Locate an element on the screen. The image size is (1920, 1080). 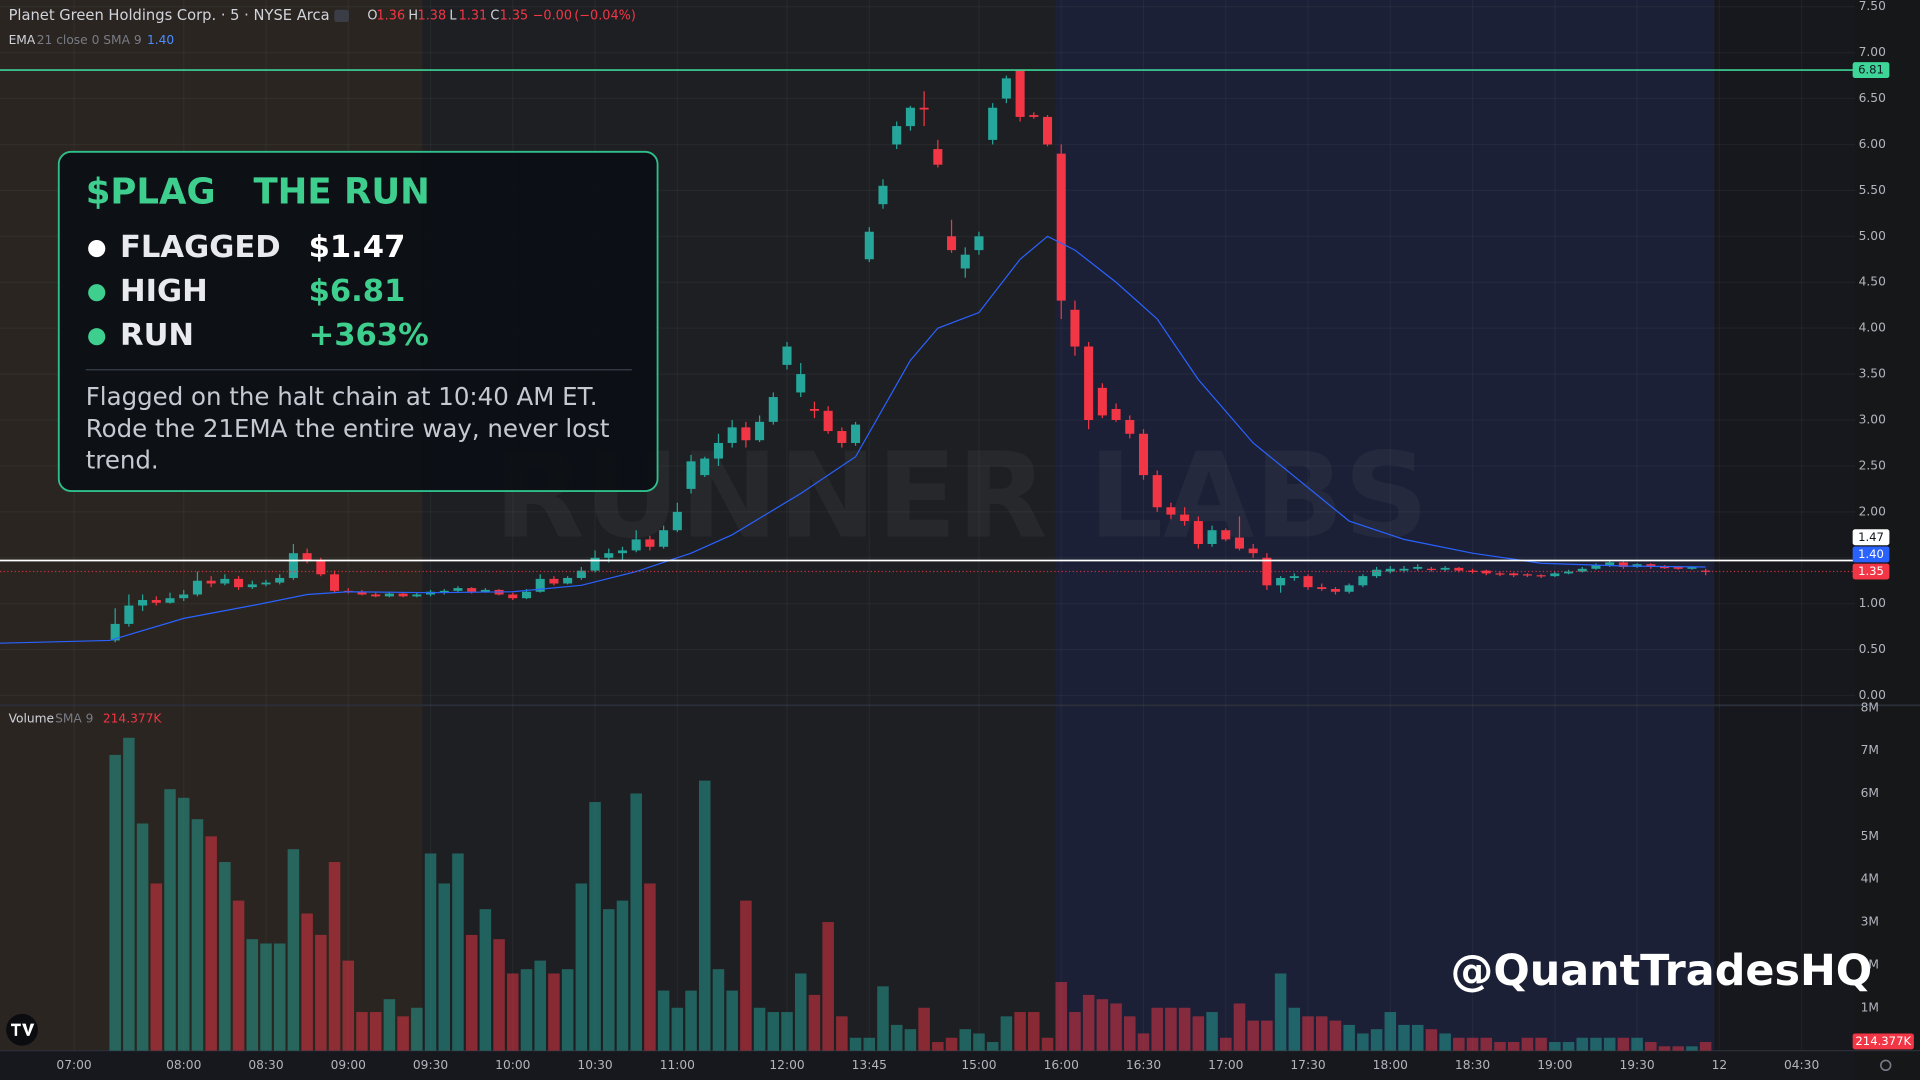
volume-tag-label: 214.377K is located at coordinates (1883, 1041).